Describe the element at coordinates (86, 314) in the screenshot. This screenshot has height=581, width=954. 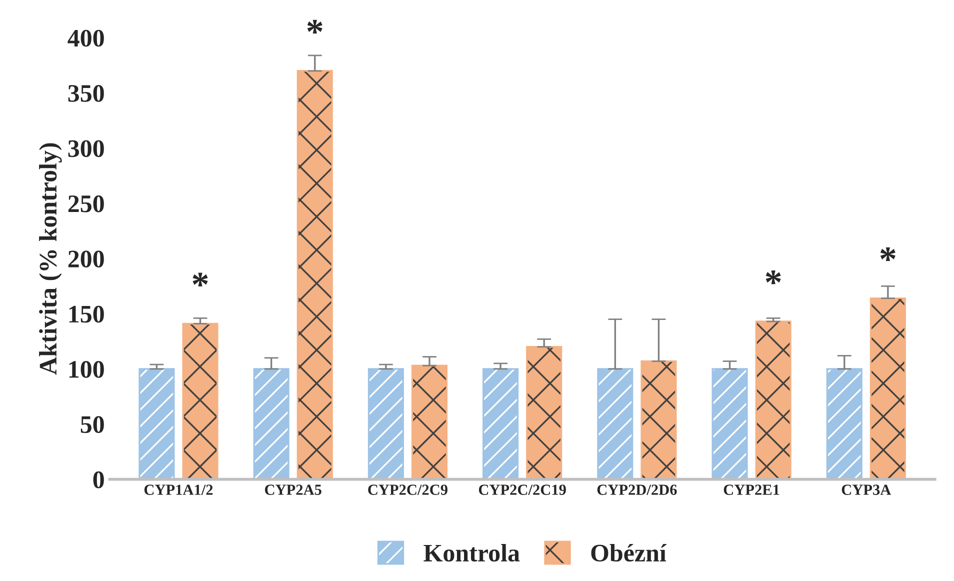
I see `y-tick-label: 150` at that location.